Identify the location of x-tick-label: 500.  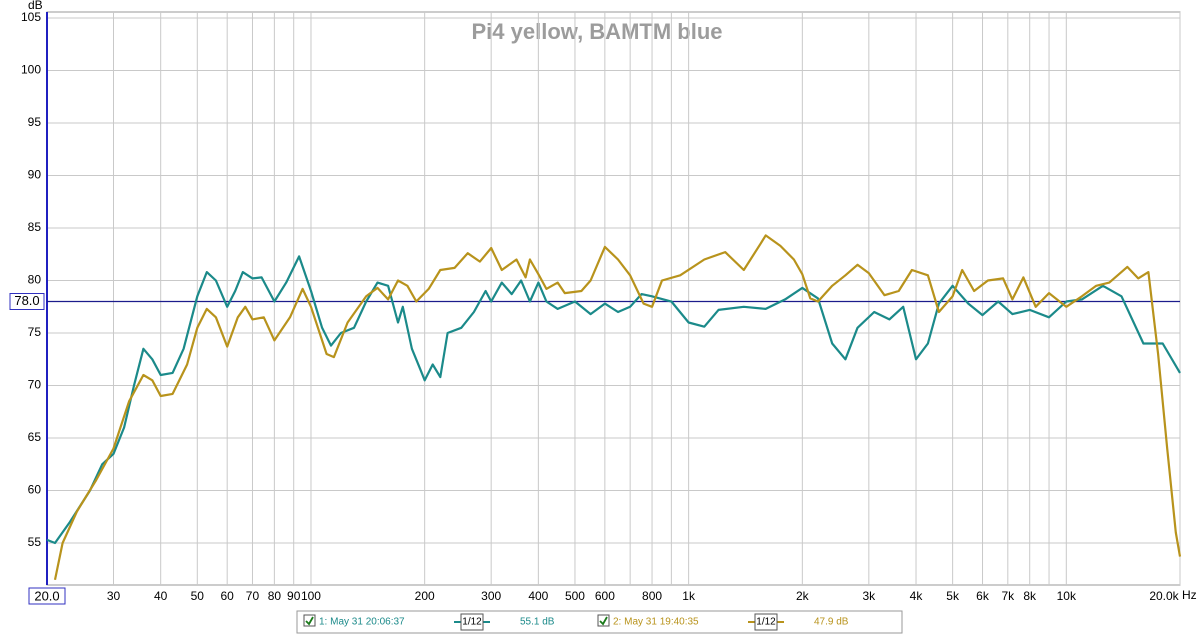
(575, 596).